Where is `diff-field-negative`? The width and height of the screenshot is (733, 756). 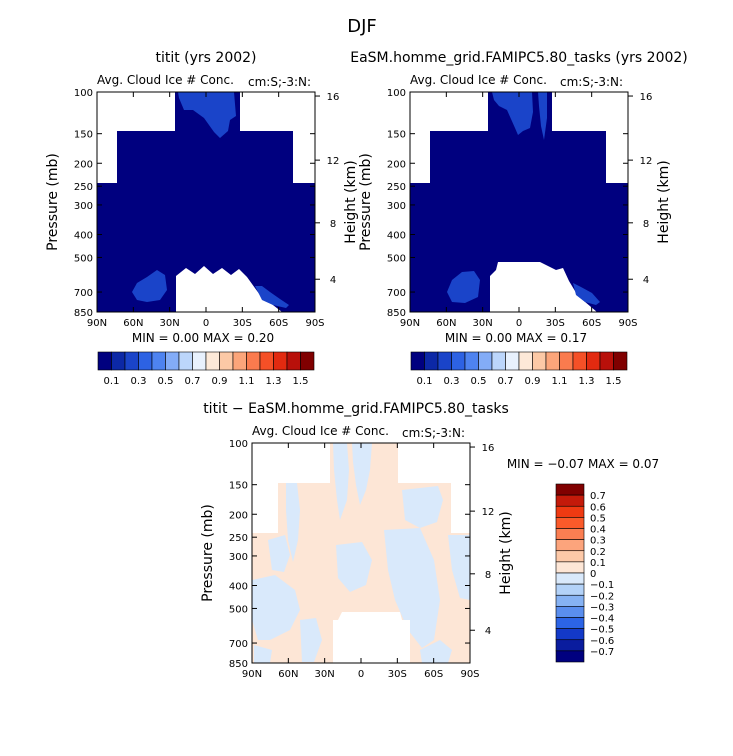 diff-field-negative is located at coordinates (361, 553).